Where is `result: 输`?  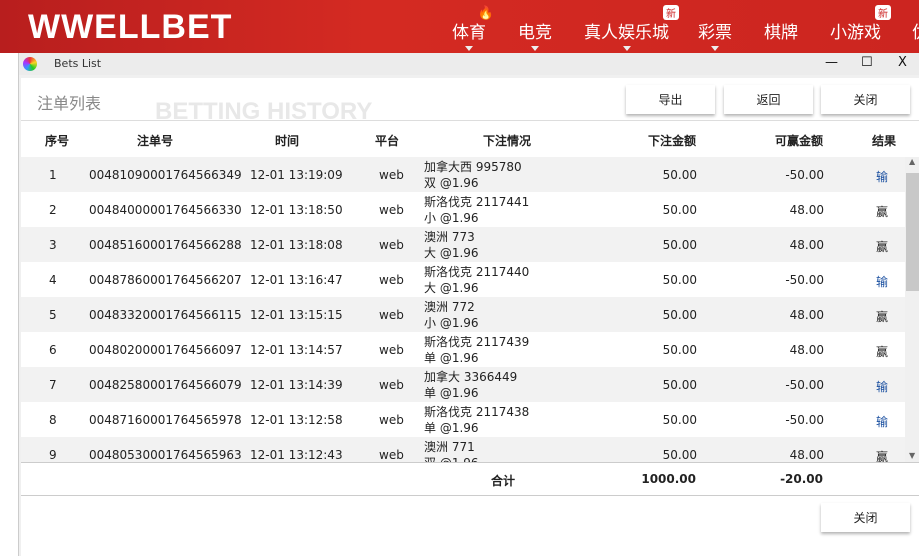
result: 输 is located at coordinates (882, 177).